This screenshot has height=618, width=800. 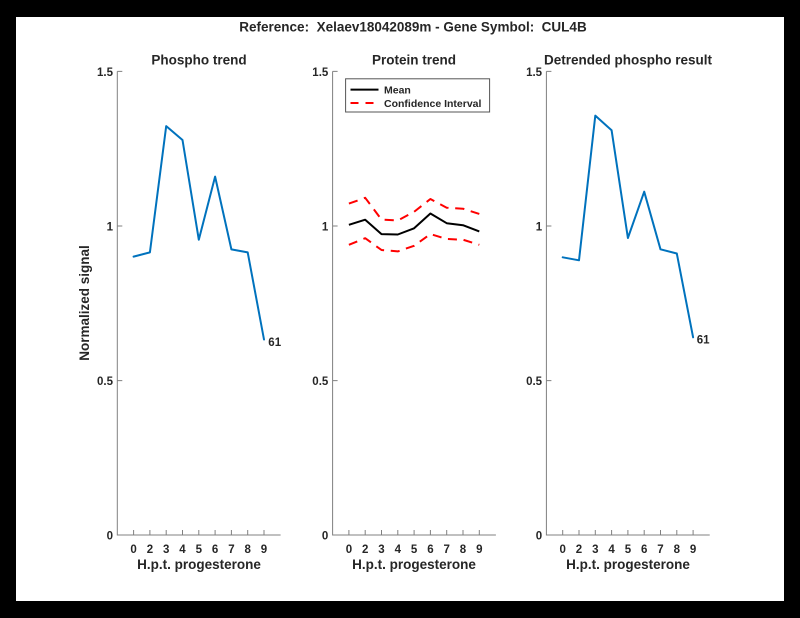 I want to click on svg-text: Normalized signal, so click(x=84, y=303).